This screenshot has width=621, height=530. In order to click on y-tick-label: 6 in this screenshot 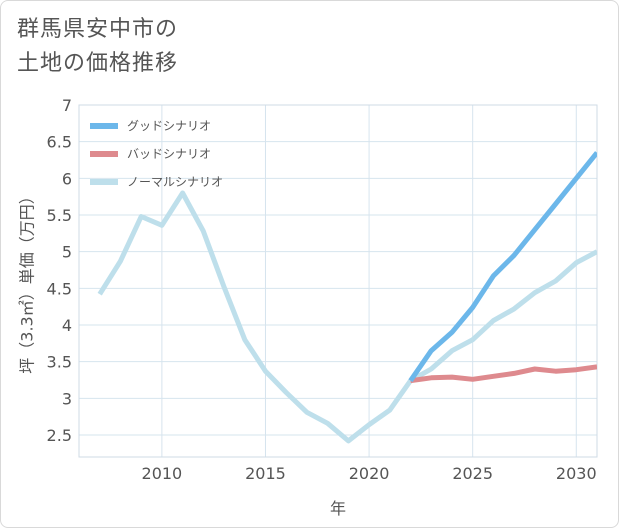, I will do `click(67, 178)`.